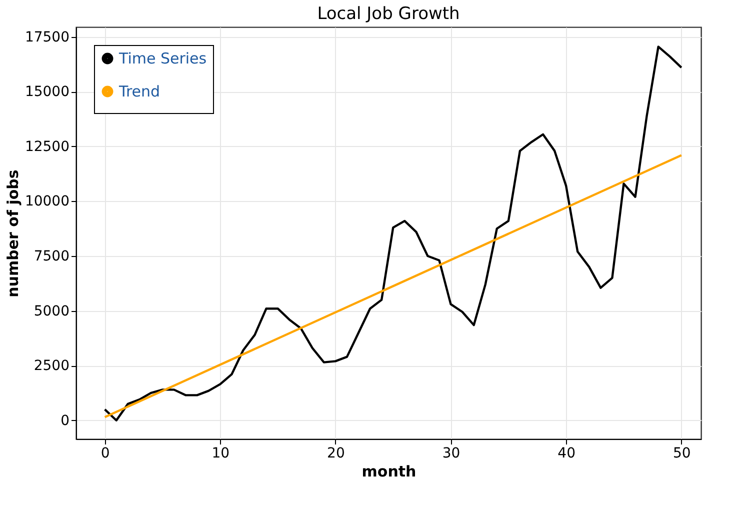  Describe the element at coordinates (105, 454) in the screenshot. I see `x-tick-label: 0` at that location.